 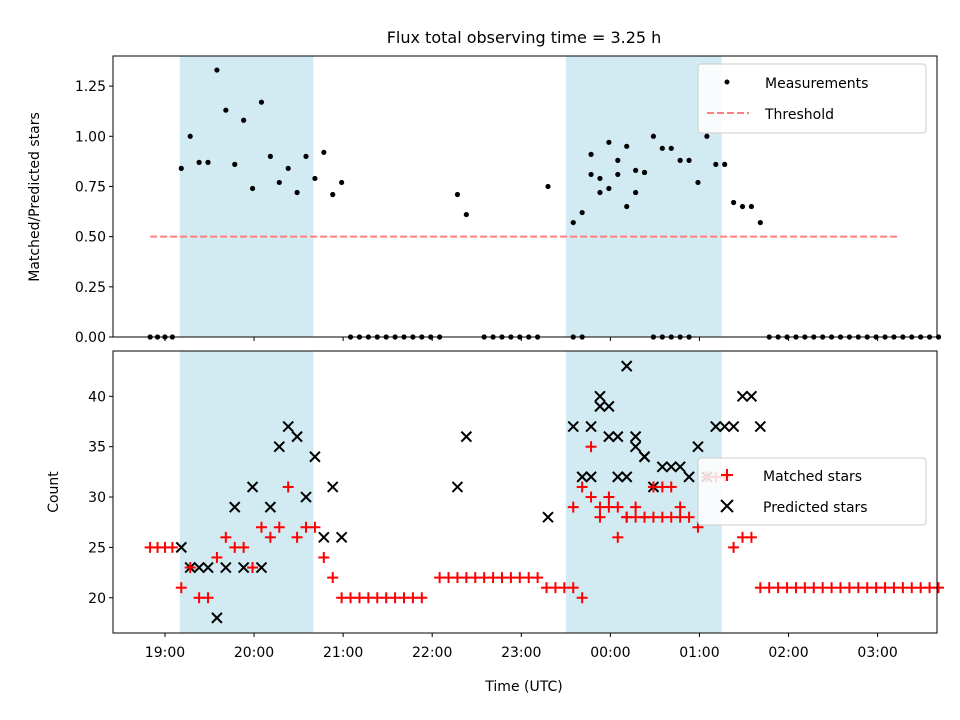 I want to click on matched-legend-label: Matched stars, so click(x=812, y=477).